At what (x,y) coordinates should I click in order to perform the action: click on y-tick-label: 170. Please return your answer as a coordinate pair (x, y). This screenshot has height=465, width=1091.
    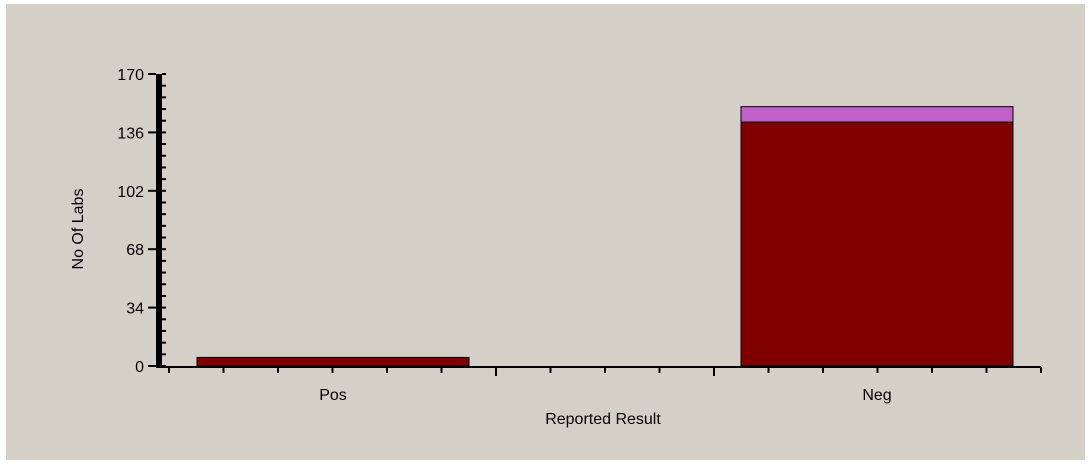
    Looking at the image, I should click on (130, 75).